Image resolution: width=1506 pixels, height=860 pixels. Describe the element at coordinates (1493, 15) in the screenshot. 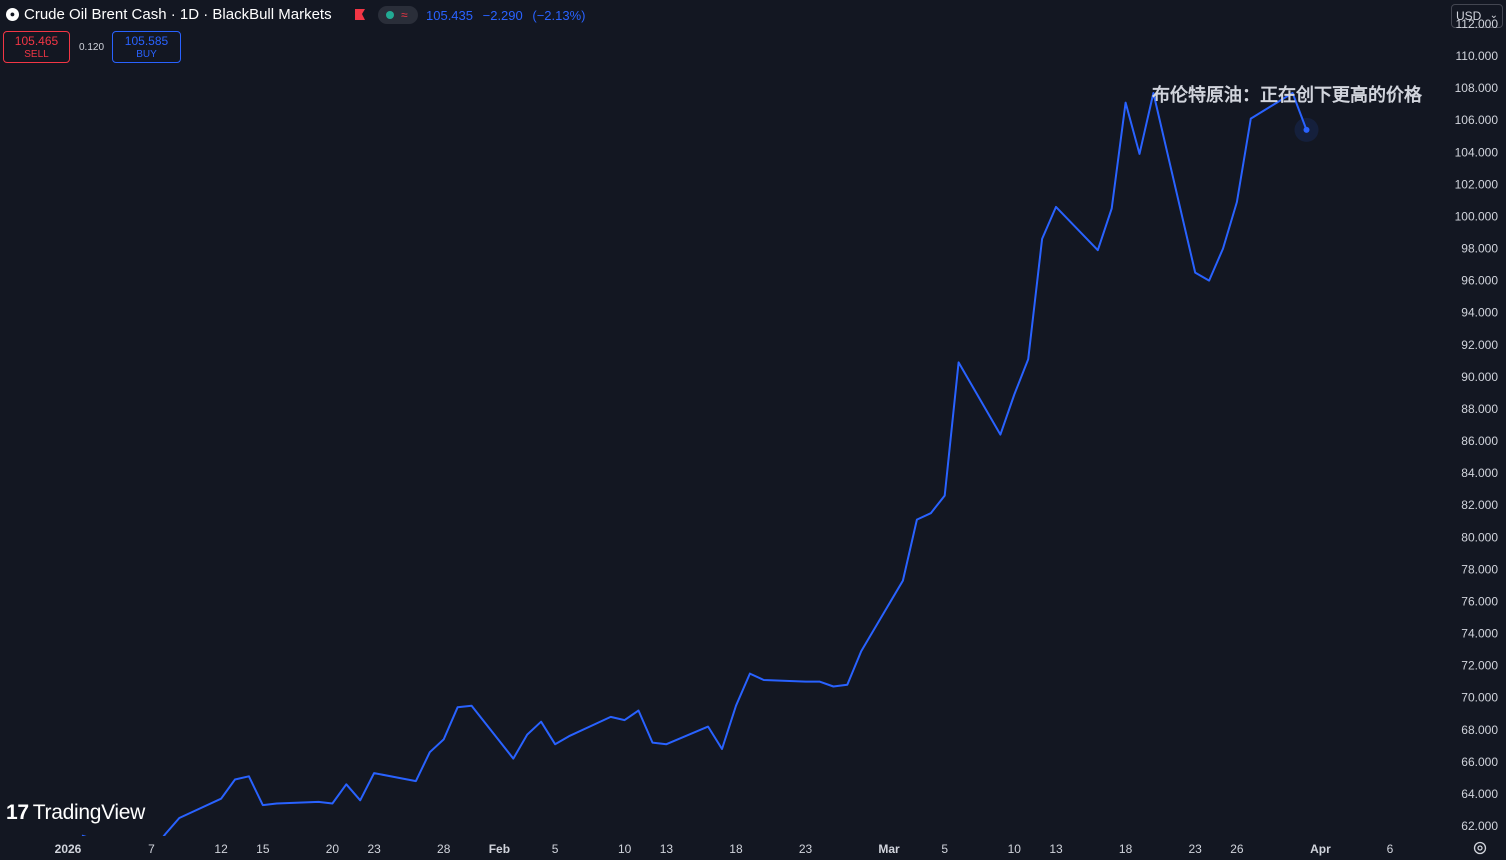

I see `chevron-down-icon: ⌄` at that location.